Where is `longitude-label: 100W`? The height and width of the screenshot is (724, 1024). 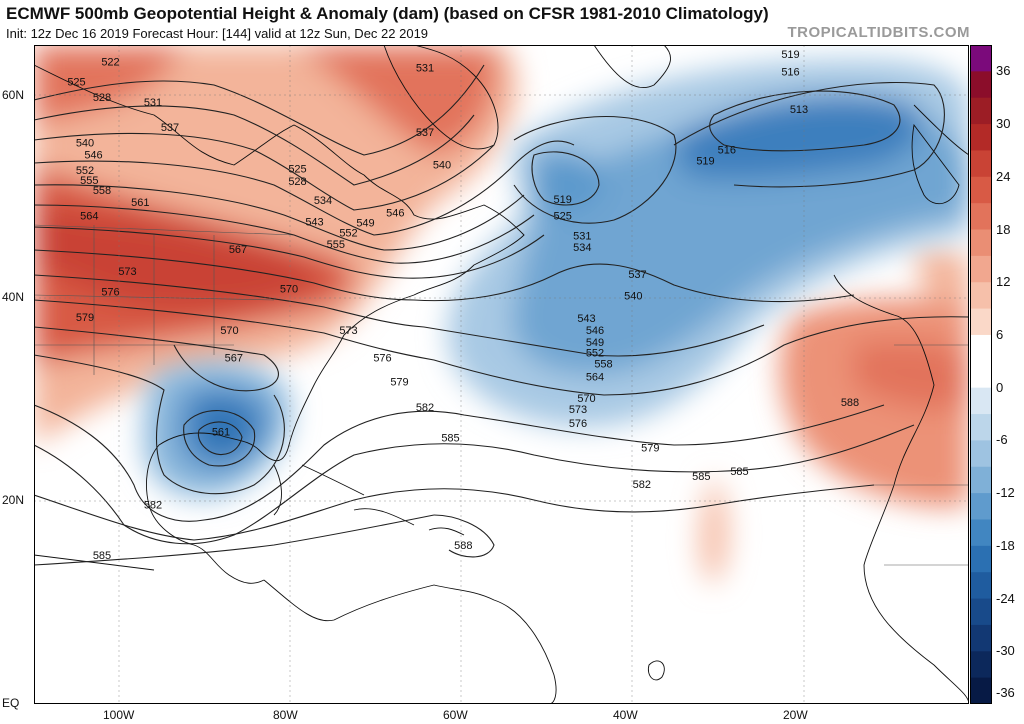 longitude-label: 100W is located at coordinates (119, 715).